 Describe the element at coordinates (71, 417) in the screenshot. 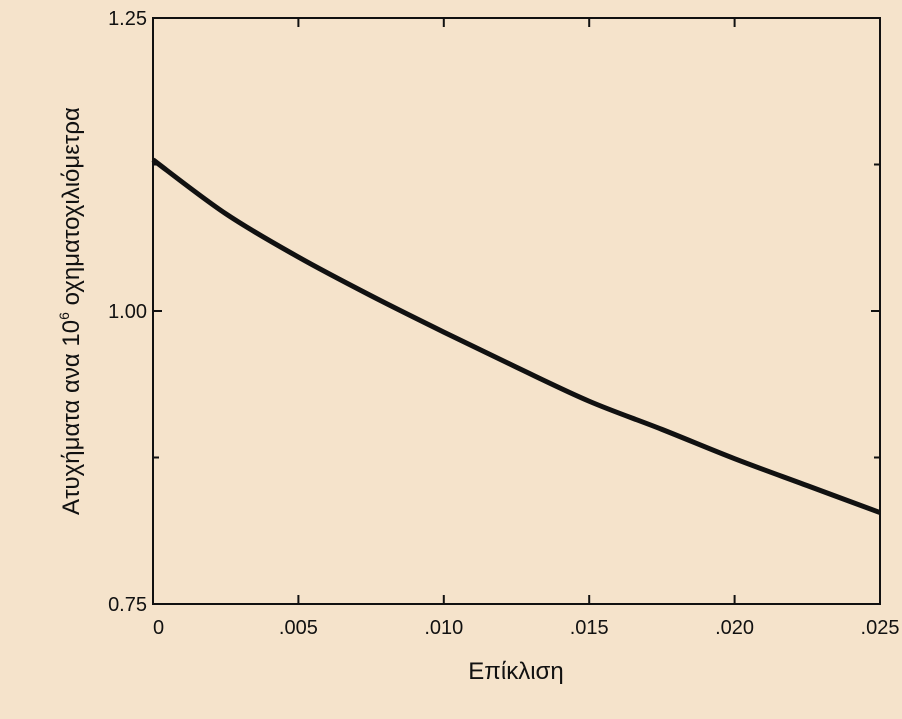

I see `y-axis-label-main: Ατυχήματα ανα 10` at that location.